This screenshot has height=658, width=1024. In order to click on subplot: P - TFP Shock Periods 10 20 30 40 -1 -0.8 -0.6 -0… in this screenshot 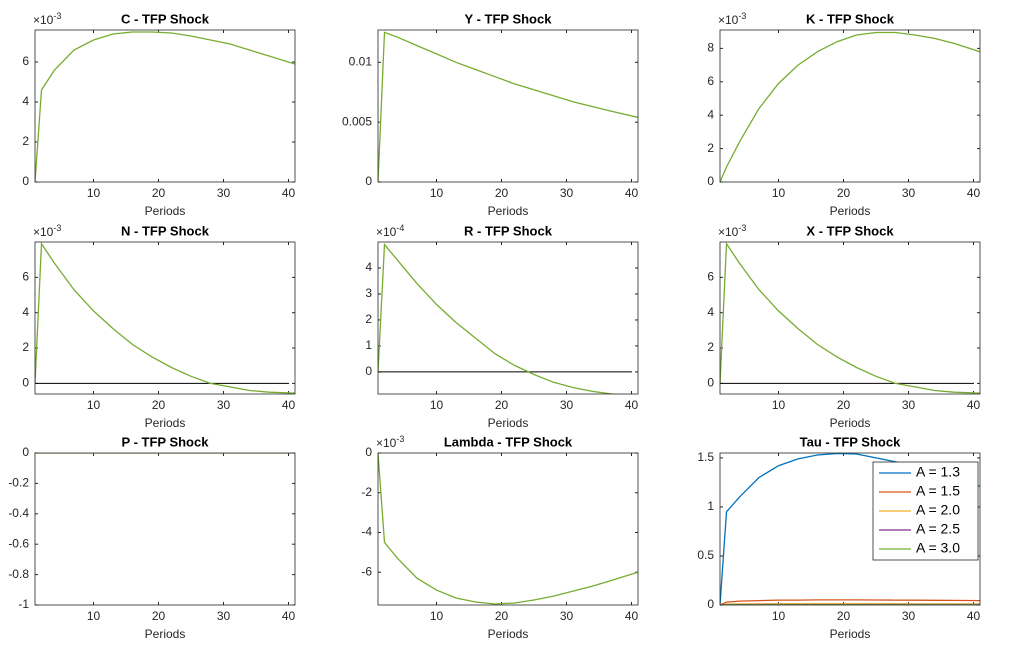, I will do `click(151, 537)`.